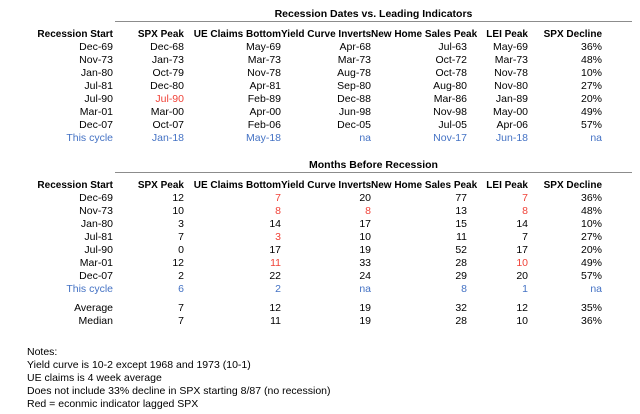 This screenshot has height=414, width=640. Describe the element at coordinates (301, 198) in the screenshot. I see `table-row: Dec-69 12 7 20 77 7 36%` at that location.